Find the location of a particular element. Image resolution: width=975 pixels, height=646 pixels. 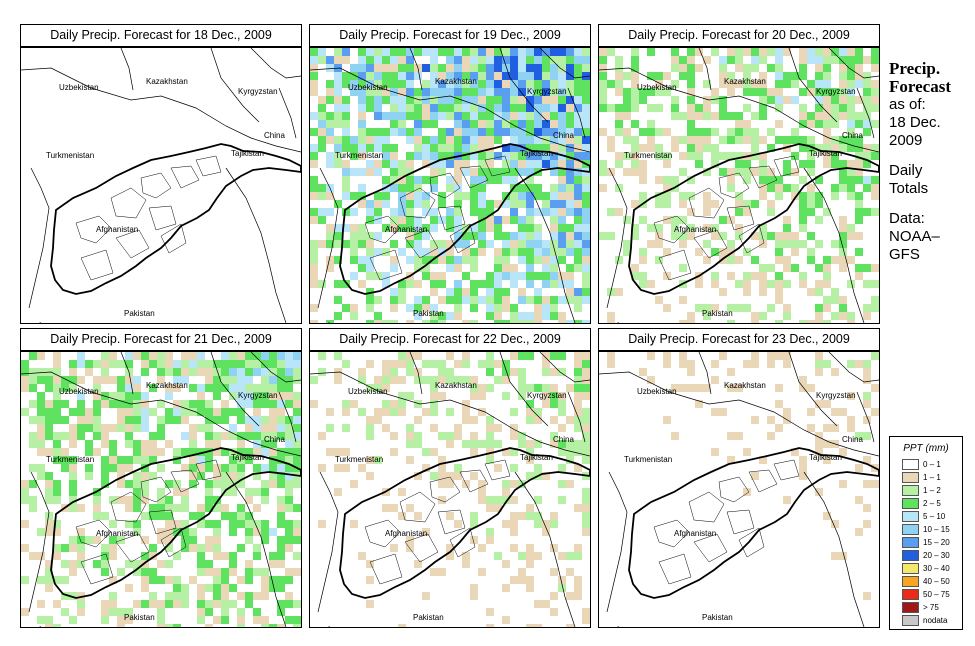

legend-item: 10 – 15 is located at coordinates (926, 529).